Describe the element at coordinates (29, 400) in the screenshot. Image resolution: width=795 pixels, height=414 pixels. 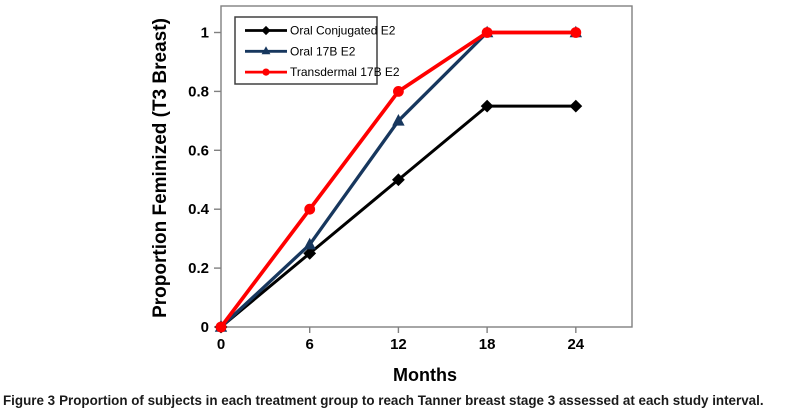
I see `figure-caption-label: Figure 3` at that location.